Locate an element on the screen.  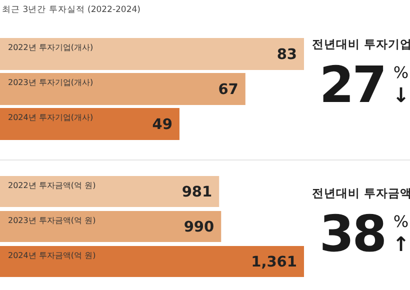
y-tick-label: 2024년 투자기업(개사) is located at coordinates (51, 117).